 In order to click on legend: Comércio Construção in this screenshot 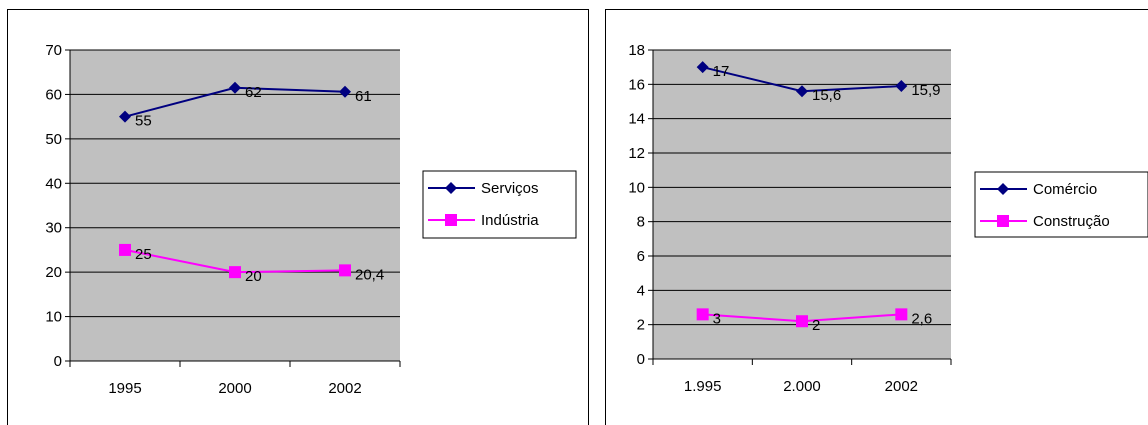, I will do `click(1061, 204)`.